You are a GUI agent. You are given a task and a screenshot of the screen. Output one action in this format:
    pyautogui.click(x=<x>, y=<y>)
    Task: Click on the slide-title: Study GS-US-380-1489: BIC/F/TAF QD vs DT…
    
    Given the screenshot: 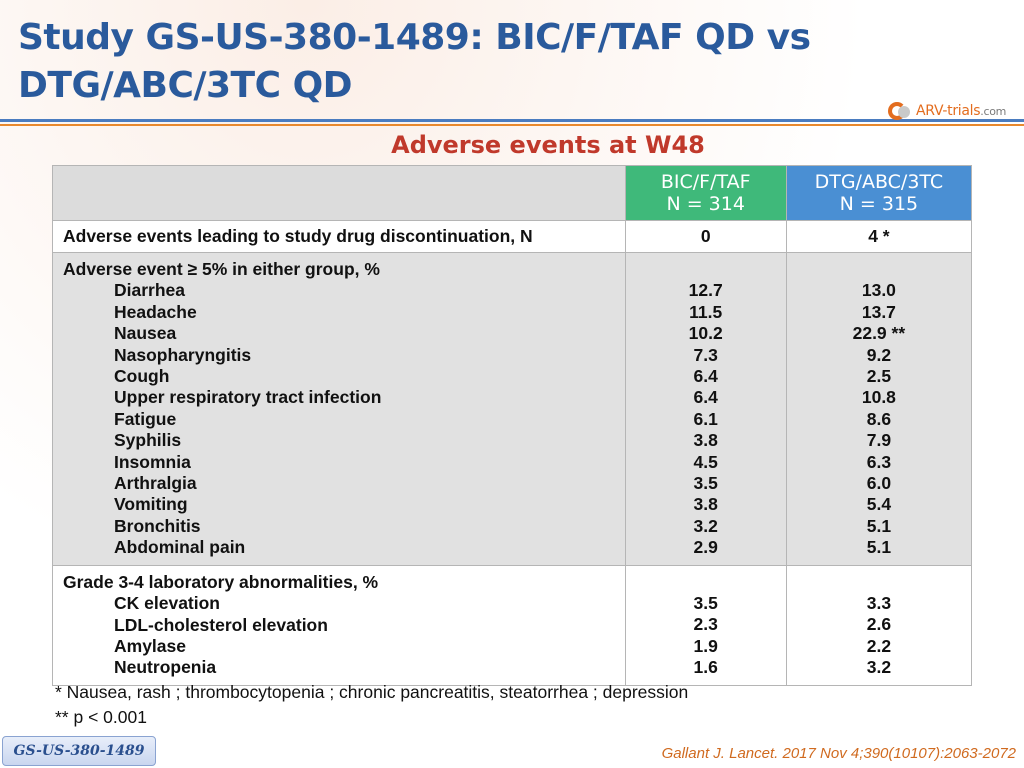 What is the action you would take?
    pyautogui.click(x=438, y=62)
    